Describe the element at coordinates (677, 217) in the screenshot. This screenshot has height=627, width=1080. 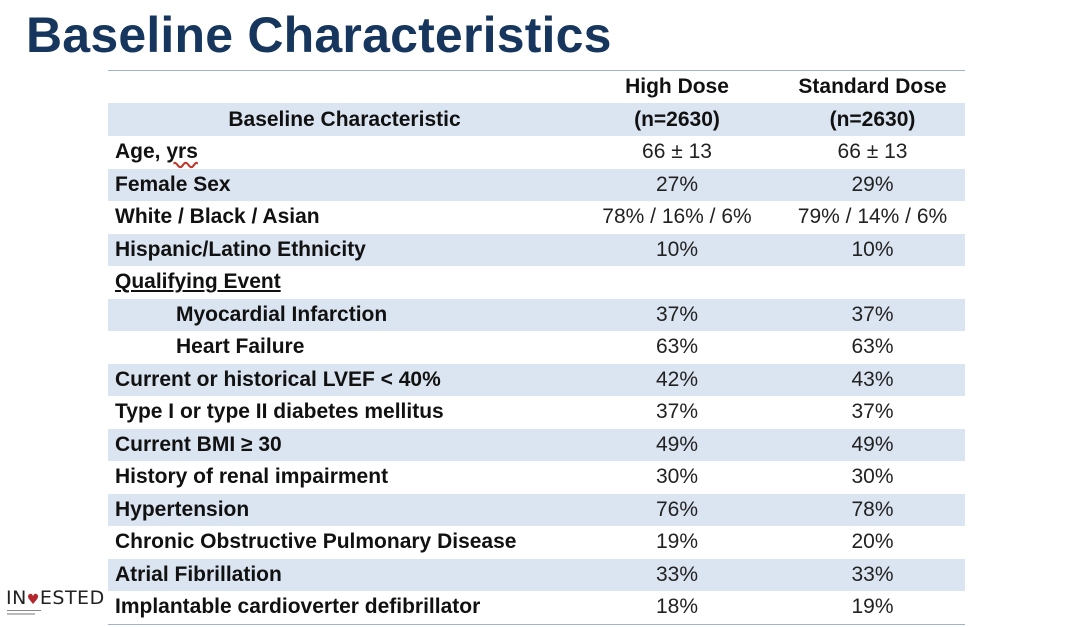
I see `high-dose-value: 78% / 16% / 6%` at that location.